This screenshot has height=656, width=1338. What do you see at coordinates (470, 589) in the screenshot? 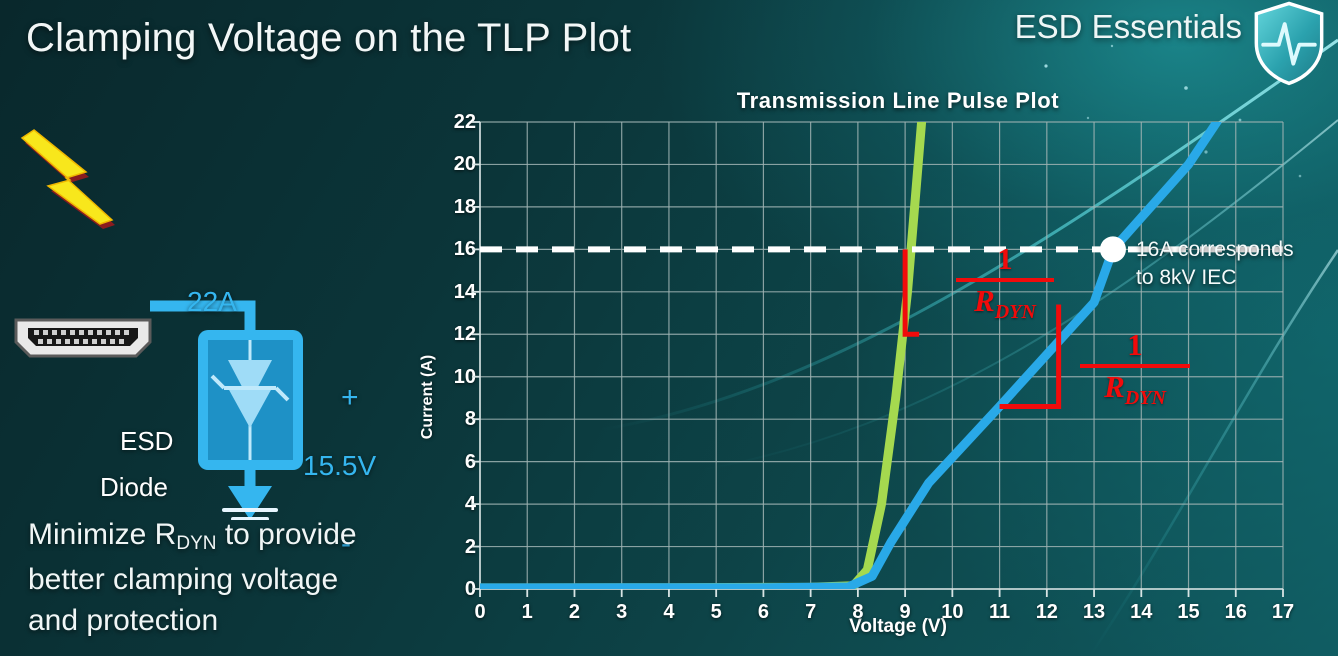
I see `y-tick-label: 0` at bounding box center [470, 589].